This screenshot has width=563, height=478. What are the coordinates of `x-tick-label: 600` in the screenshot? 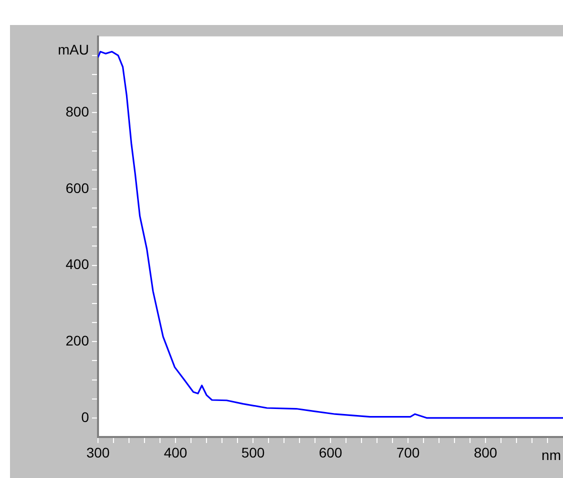 It's located at (330, 452).